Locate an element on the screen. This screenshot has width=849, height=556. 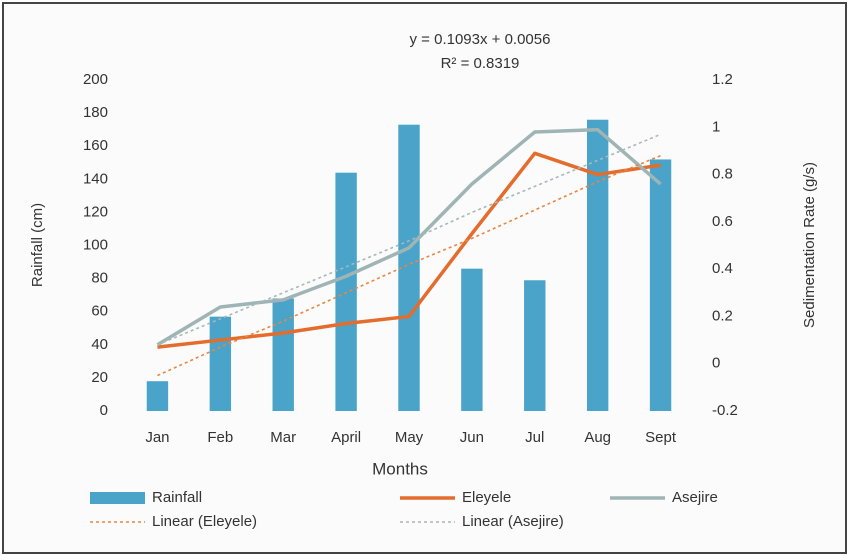
legend-label: Eleyele is located at coordinates (486, 497).